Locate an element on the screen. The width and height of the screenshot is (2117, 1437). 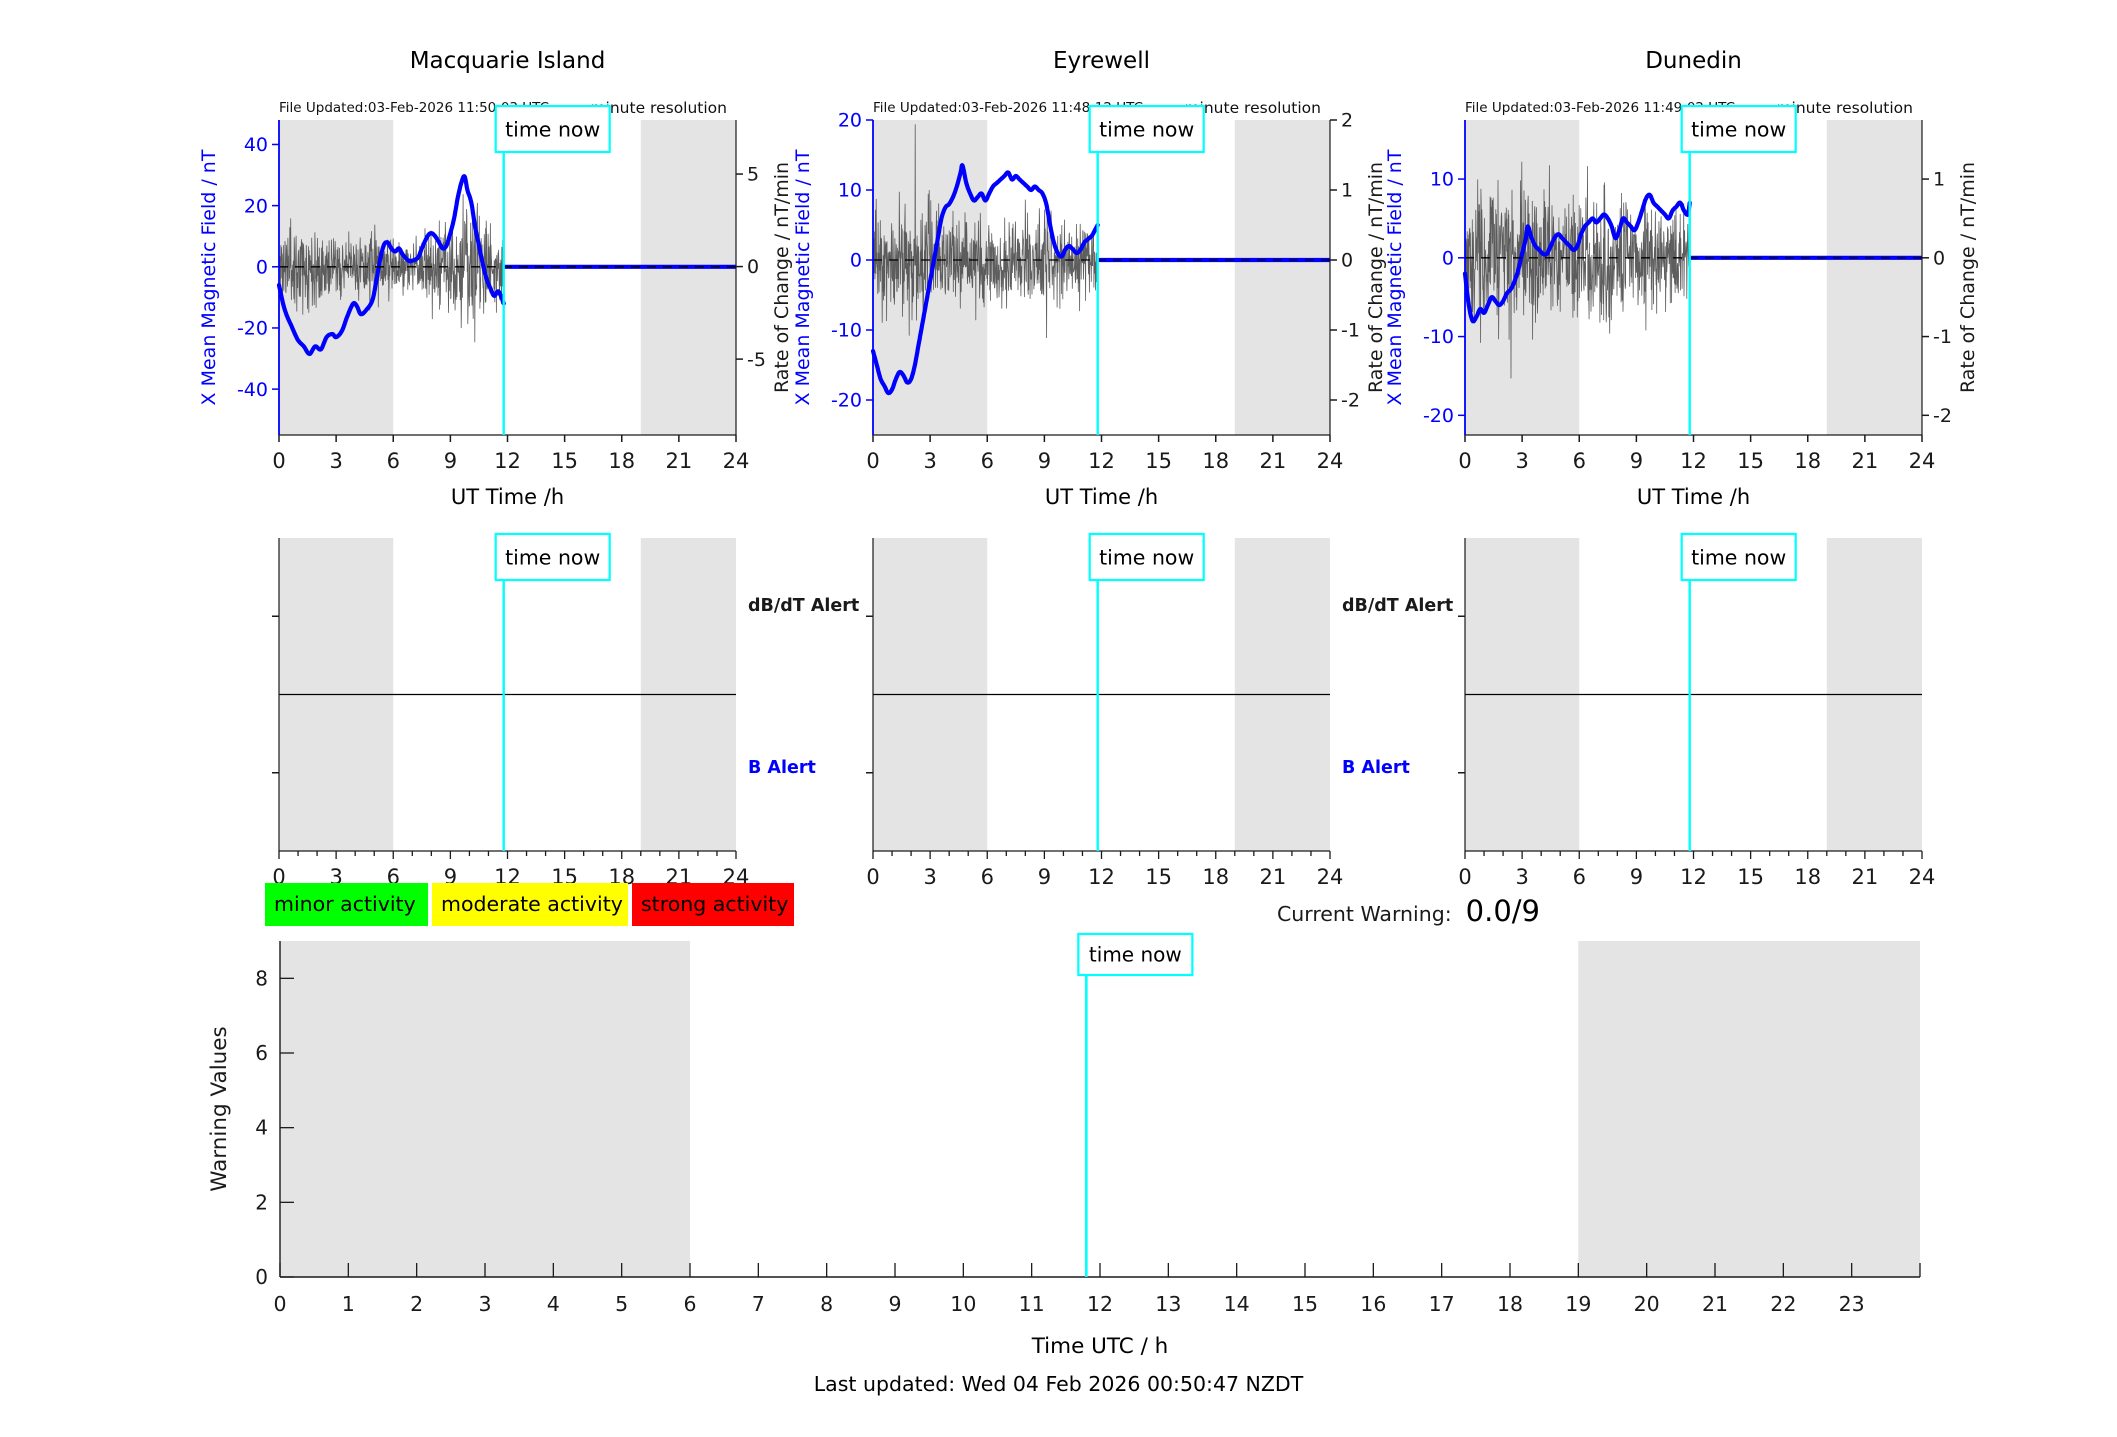
warning-values-y-tick-label: 2 is located at coordinates (261, 1202).